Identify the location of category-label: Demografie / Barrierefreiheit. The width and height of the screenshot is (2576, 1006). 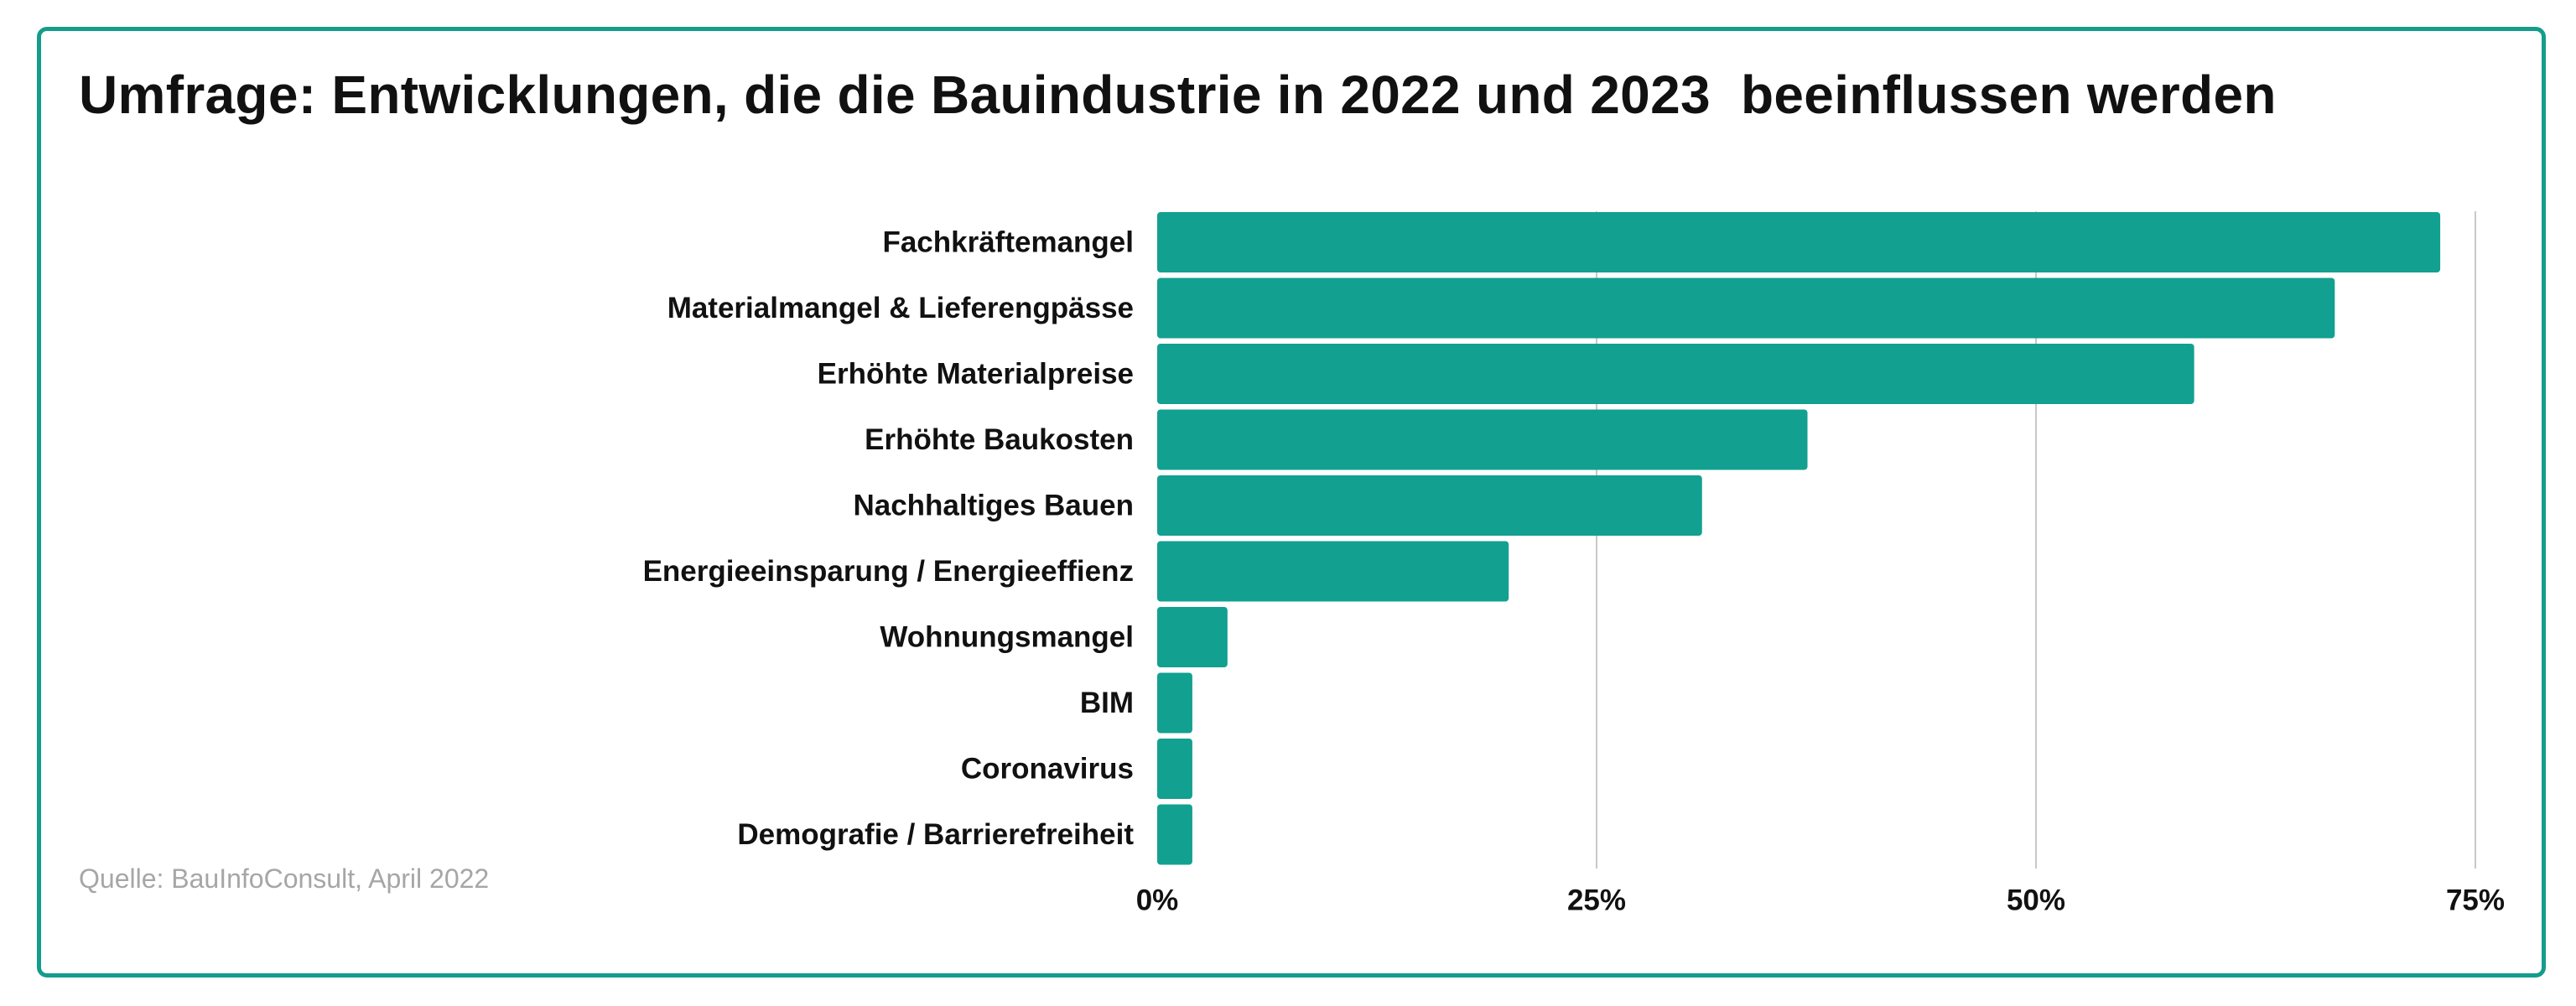
(935, 834).